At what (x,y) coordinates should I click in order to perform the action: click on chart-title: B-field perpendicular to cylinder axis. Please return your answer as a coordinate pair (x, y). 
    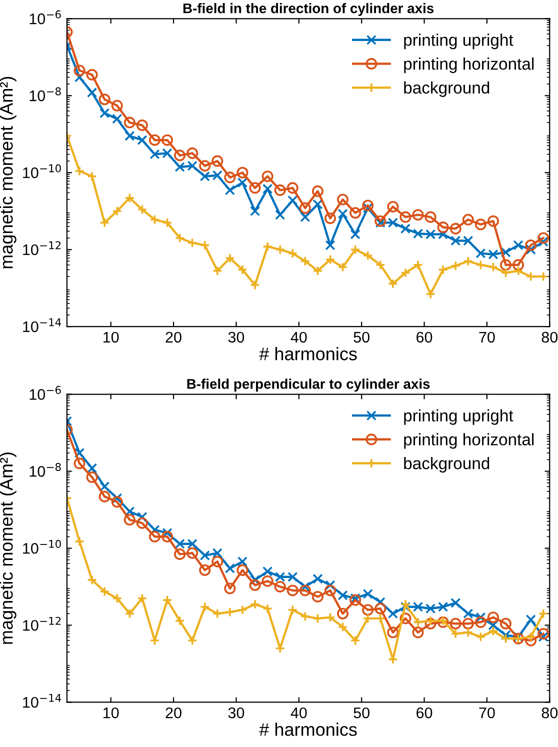
    Looking at the image, I should click on (308, 385).